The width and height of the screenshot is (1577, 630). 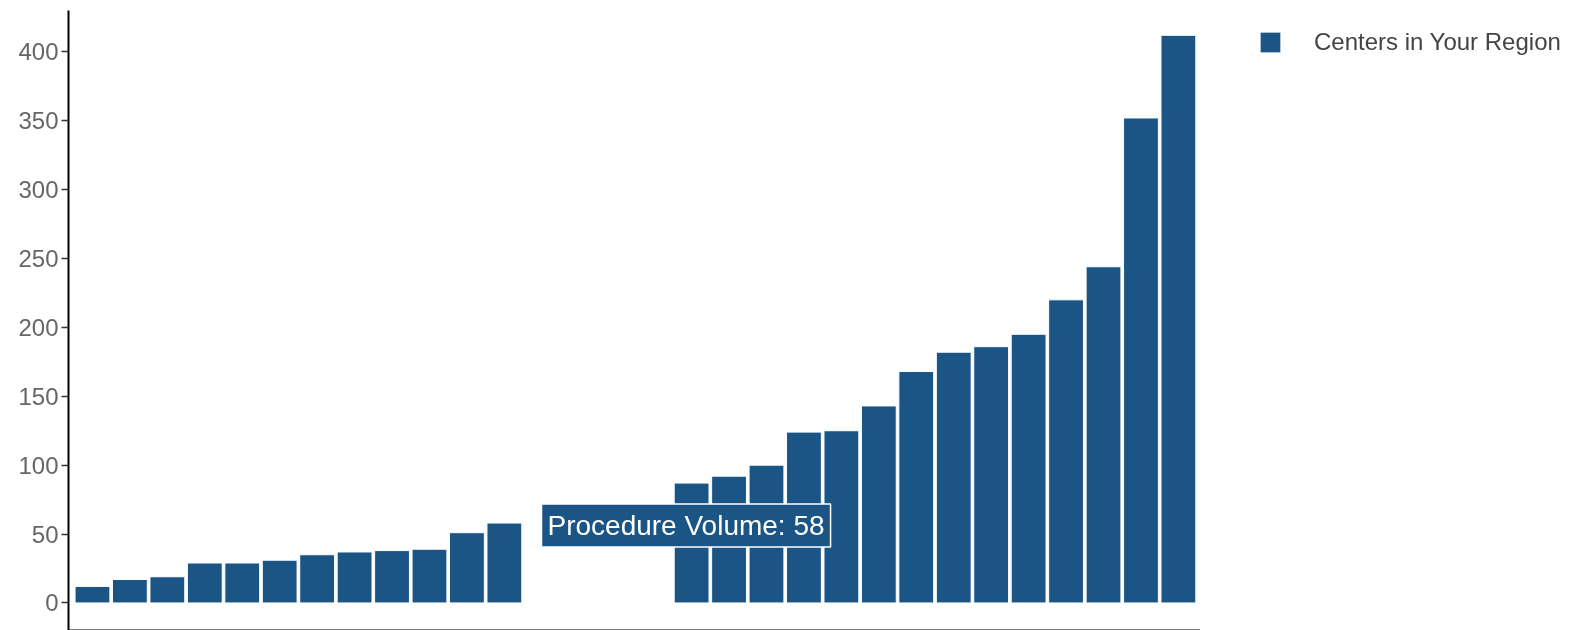 What do you see at coordinates (38, 465) in the screenshot?
I see `y-tick-label: 100` at bounding box center [38, 465].